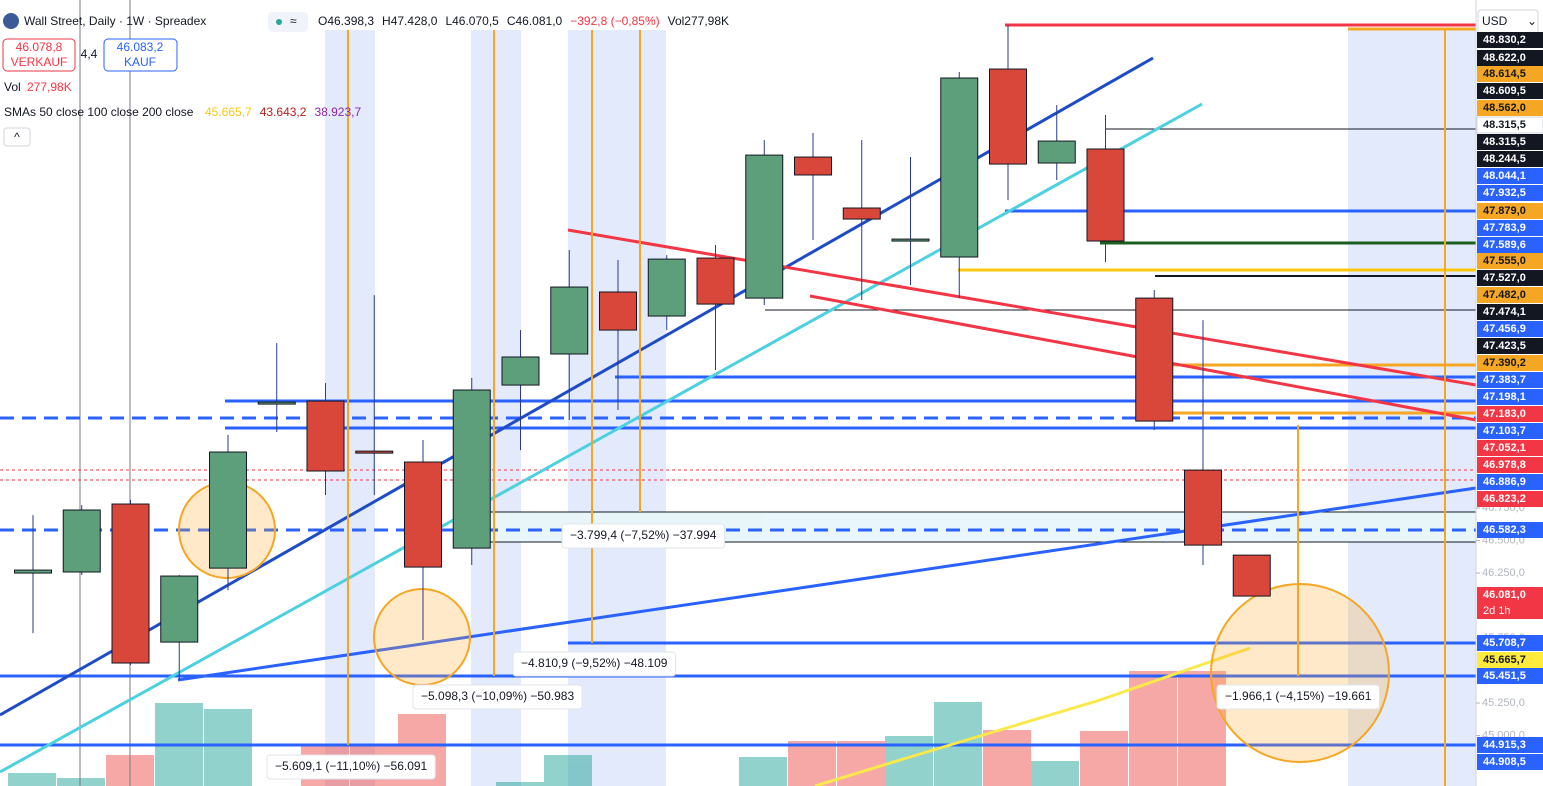 Image resolution: width=1543 pixels, height=786 pixels. What do you see at coordinates (1504, 380) in the screenshot?
I see `price-label: 47.383,7` at bounding box center [1504, 380].